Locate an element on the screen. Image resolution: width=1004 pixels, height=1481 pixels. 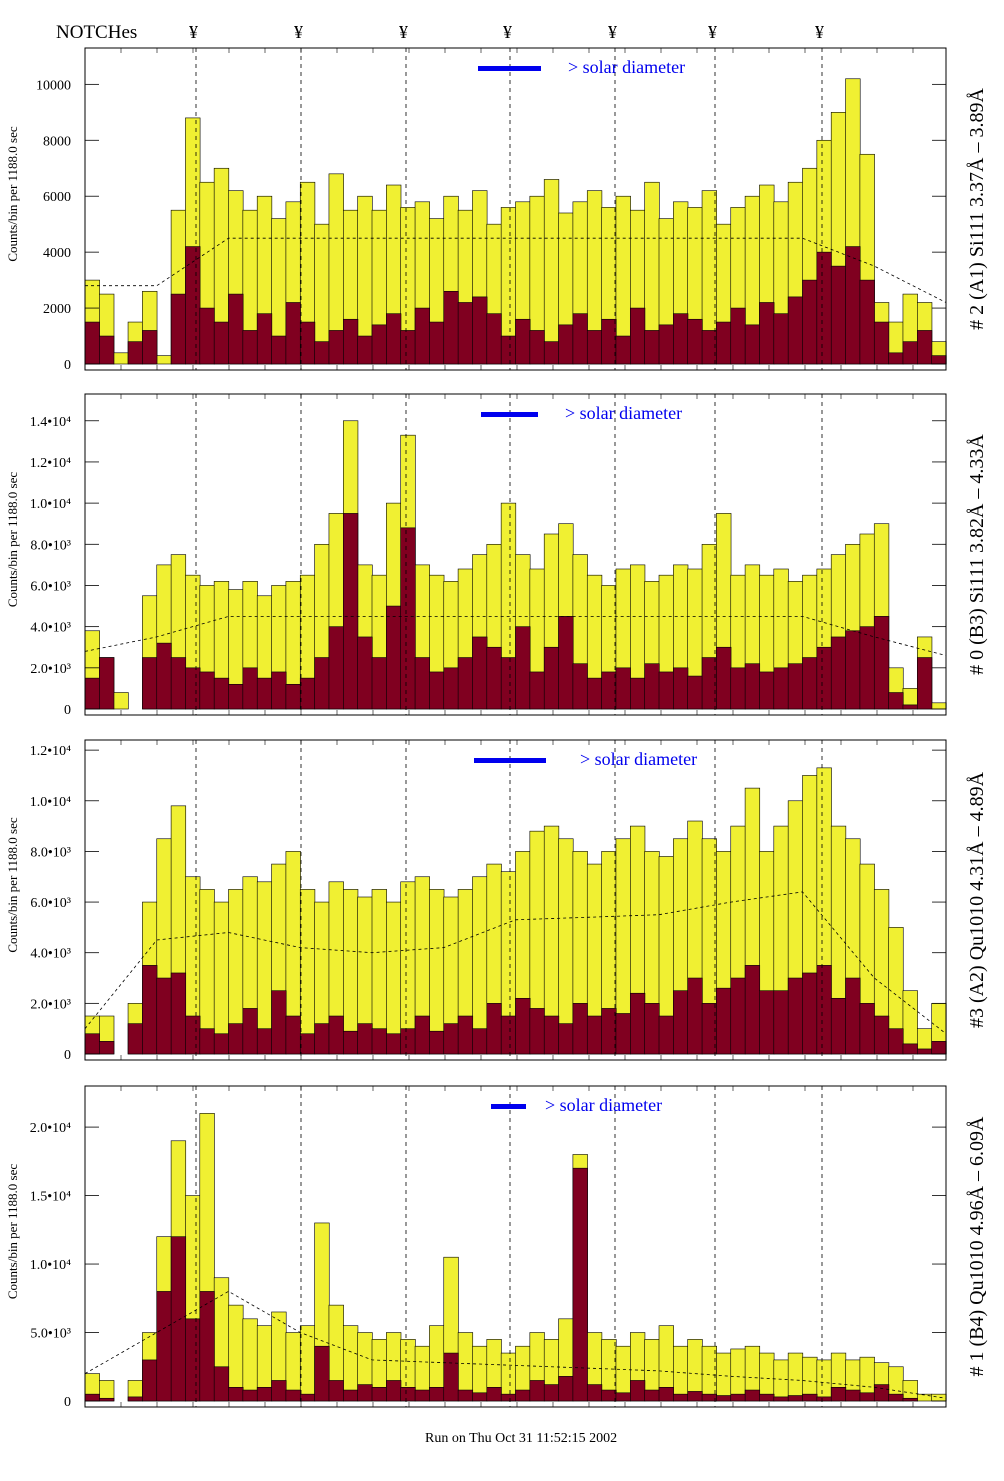
y-tick-label: 4.0•10³ is located at coordinates (50, 628).